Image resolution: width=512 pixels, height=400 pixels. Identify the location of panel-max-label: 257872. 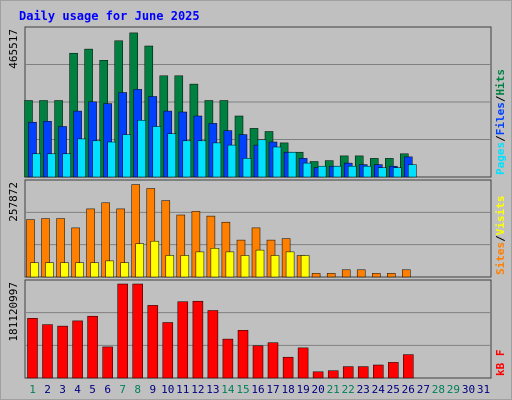
(13, 202).